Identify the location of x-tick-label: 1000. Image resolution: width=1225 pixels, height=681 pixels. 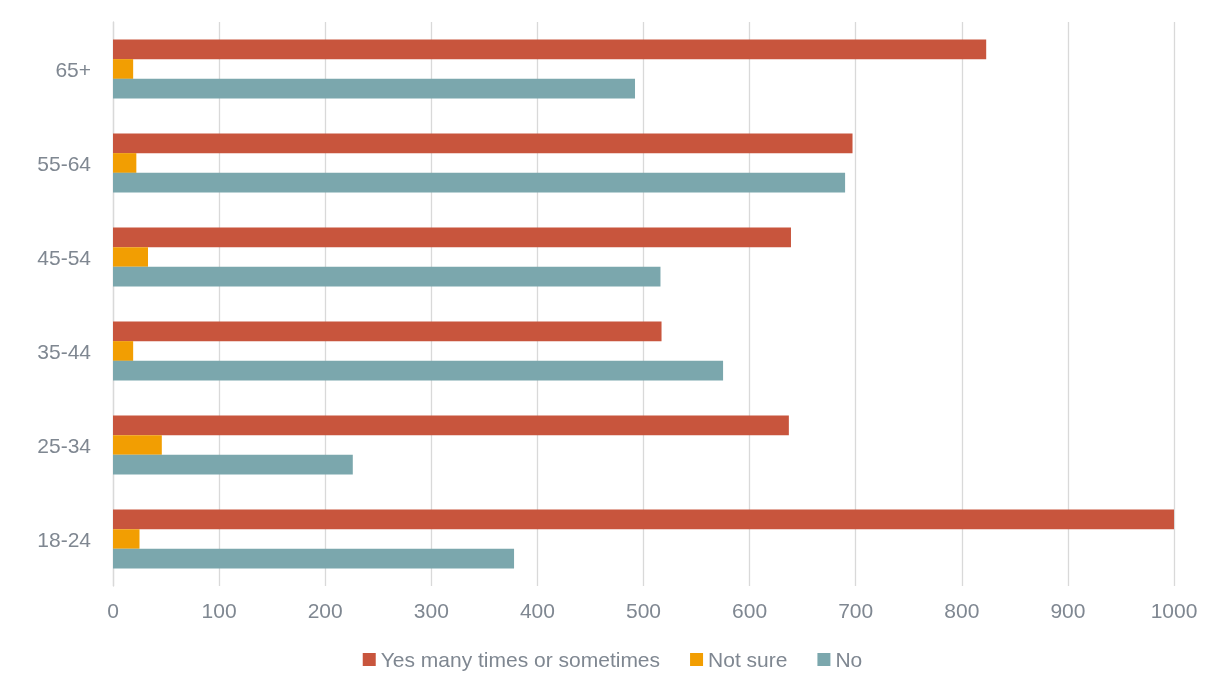
(1174, 610).